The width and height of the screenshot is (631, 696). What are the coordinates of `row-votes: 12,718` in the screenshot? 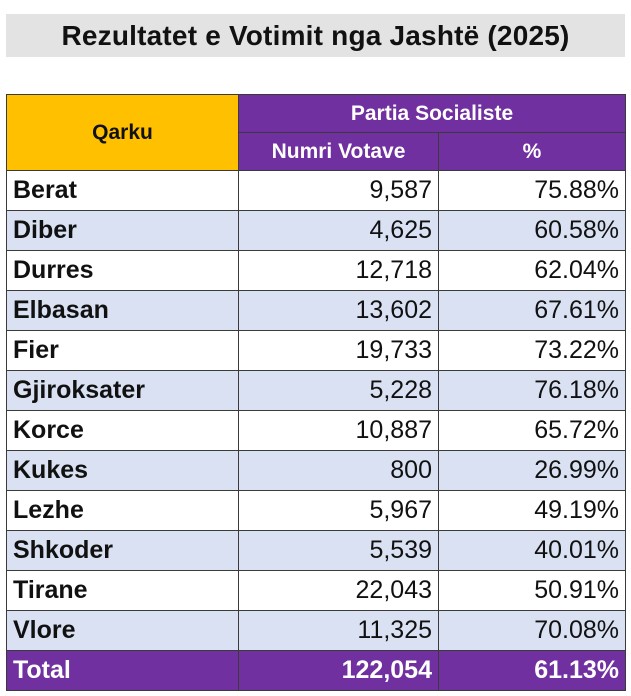 It's located at (338, 270).